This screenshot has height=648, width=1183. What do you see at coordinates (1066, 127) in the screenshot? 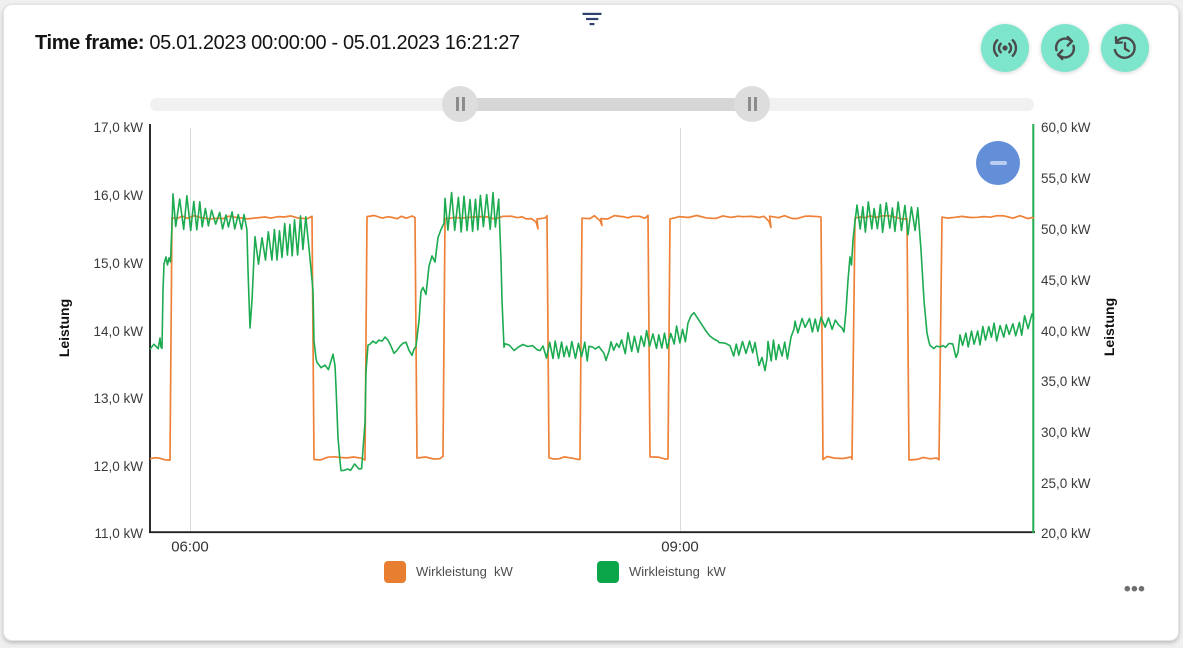
I see `svg-text: 60,0 kW` at bounding box center [1066, 127].